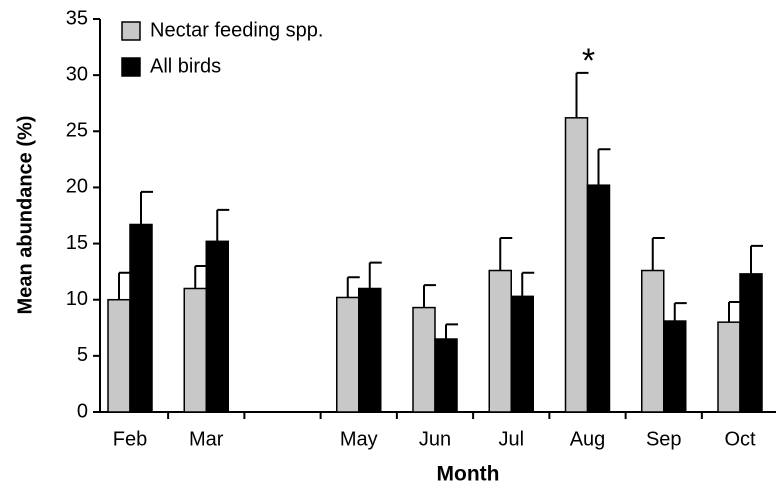  I want to click on y-tick-label: 5, so click(82, 355).